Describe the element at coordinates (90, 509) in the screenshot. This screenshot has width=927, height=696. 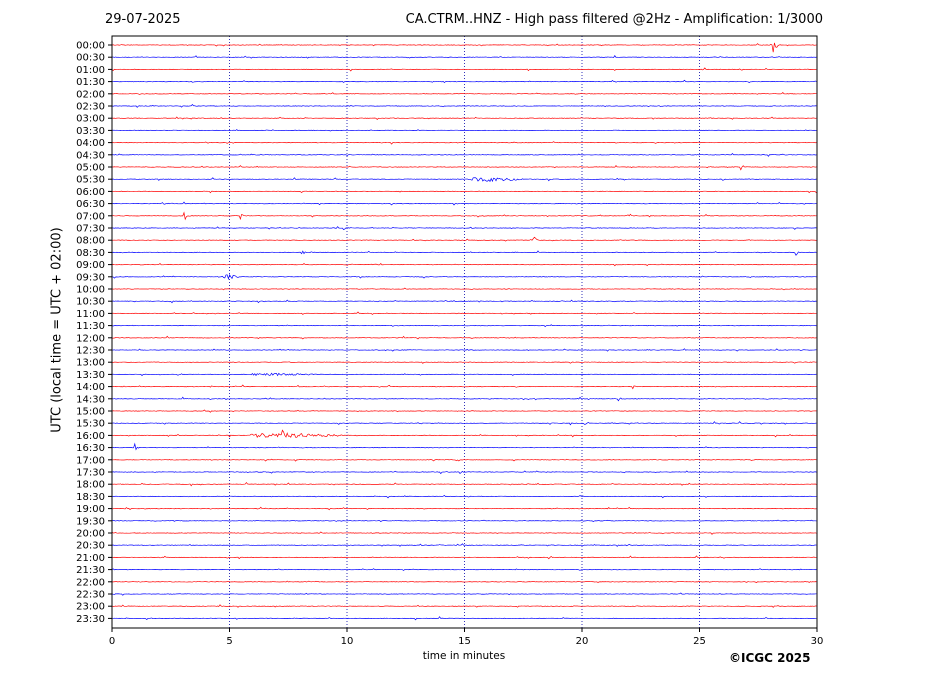
I see `y-tick-label: 19:00` at that location.